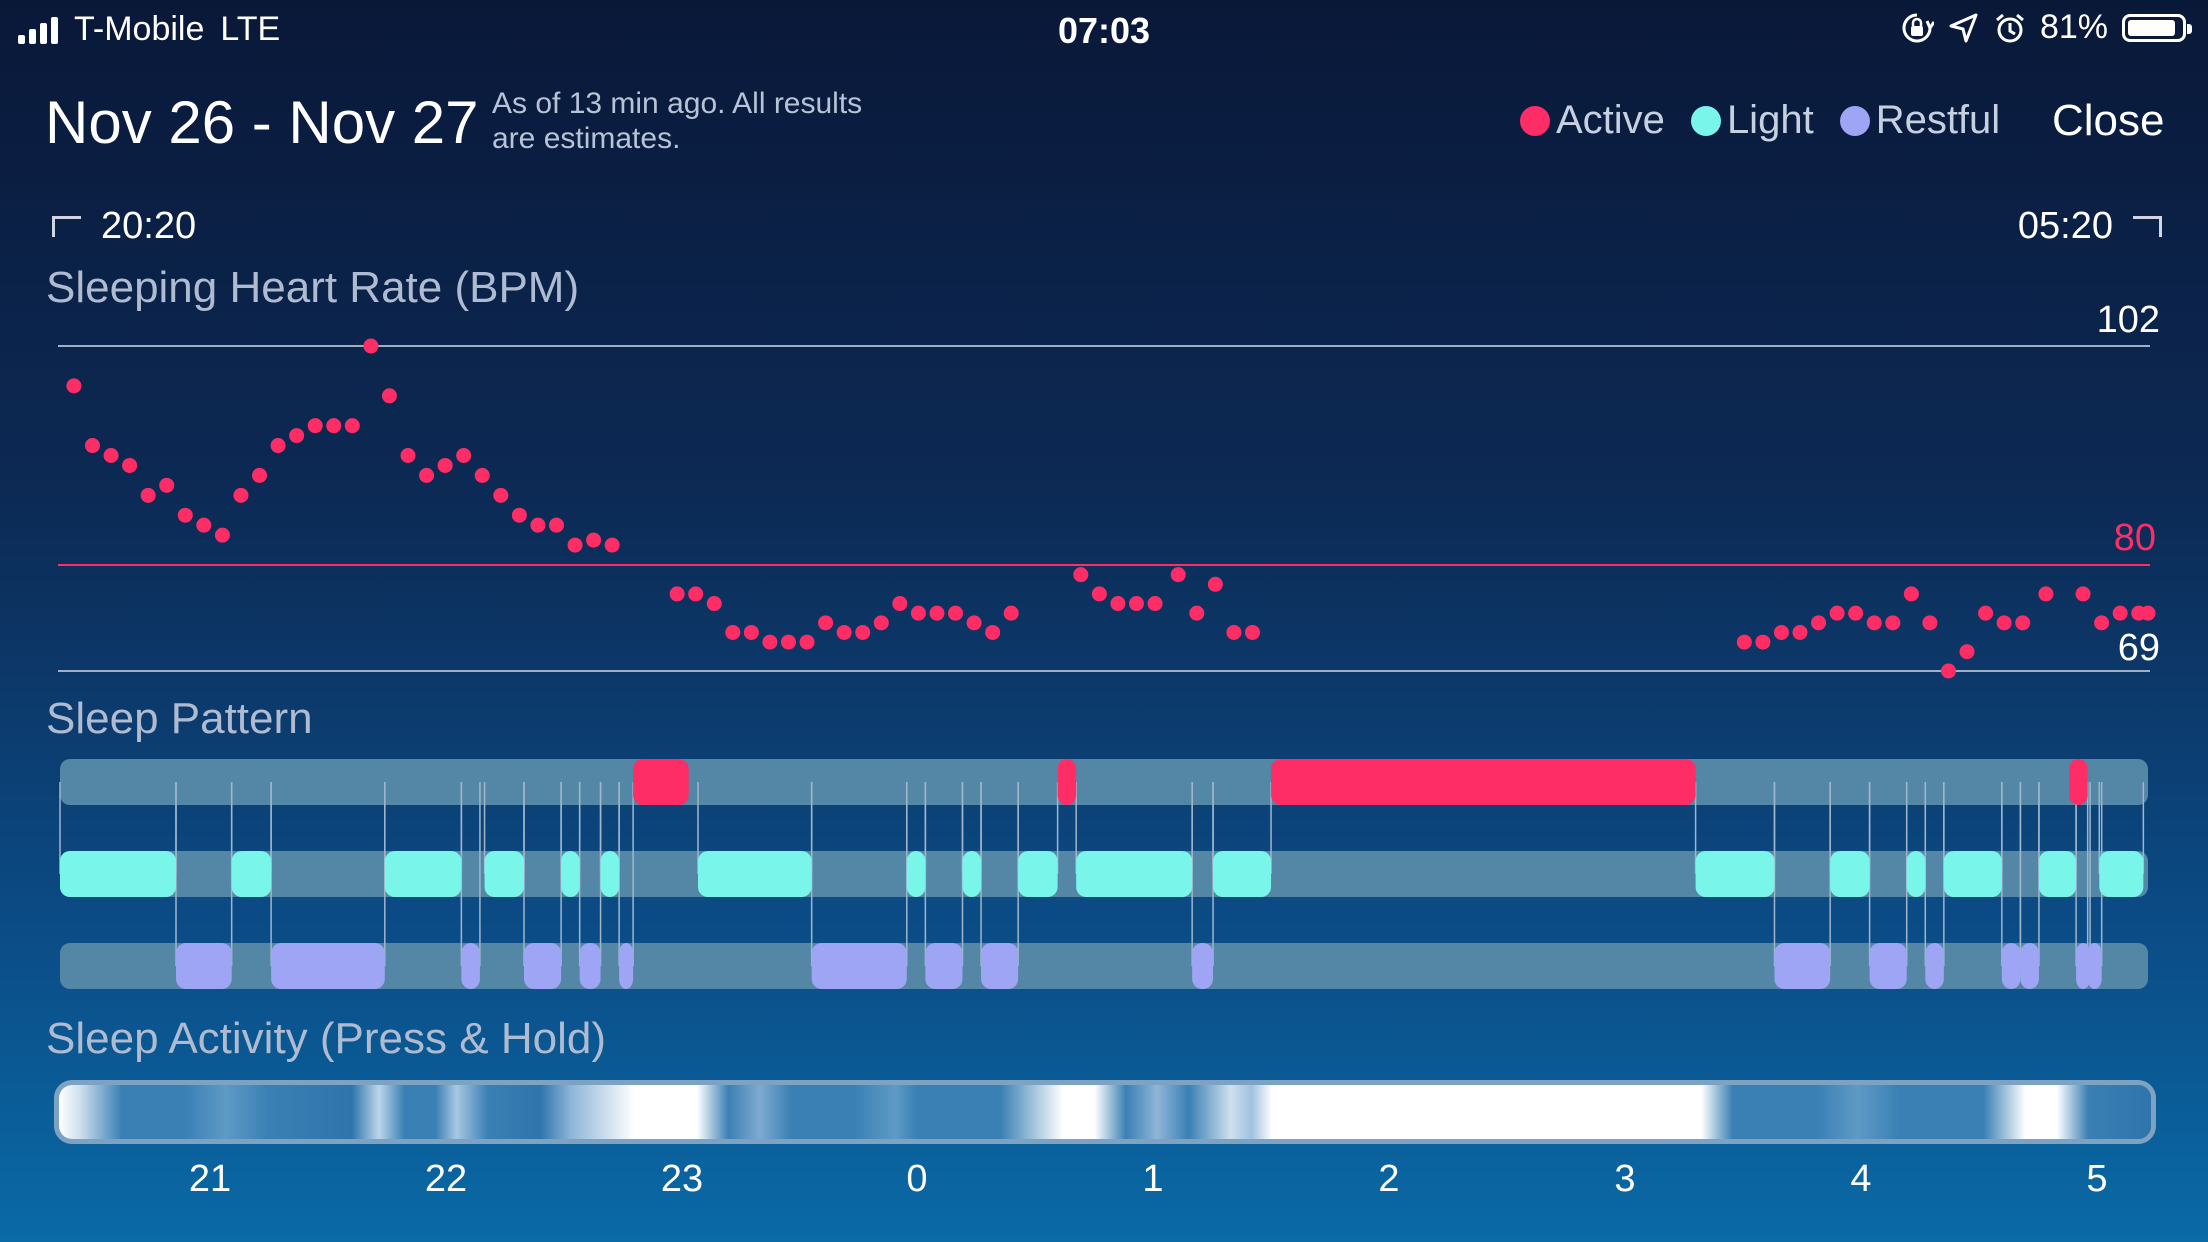 The image size is (2208, 1242). What do you see at coordinates (1104, 782) in the screenshot?
I see `active-track` at bounding box center [1104, 782].